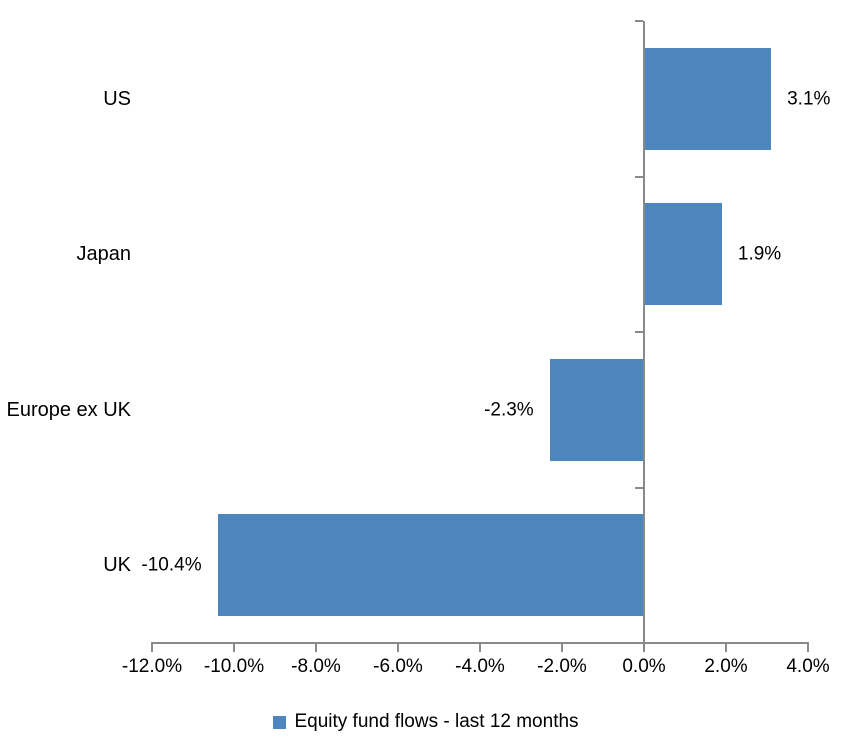 This screenshot has height=747, width=852. What do you see at coordinates (436, 721) in the screenshot?
I see `legend-label: Equity fund flows - last 12 months` at bounding box center [436, 721].